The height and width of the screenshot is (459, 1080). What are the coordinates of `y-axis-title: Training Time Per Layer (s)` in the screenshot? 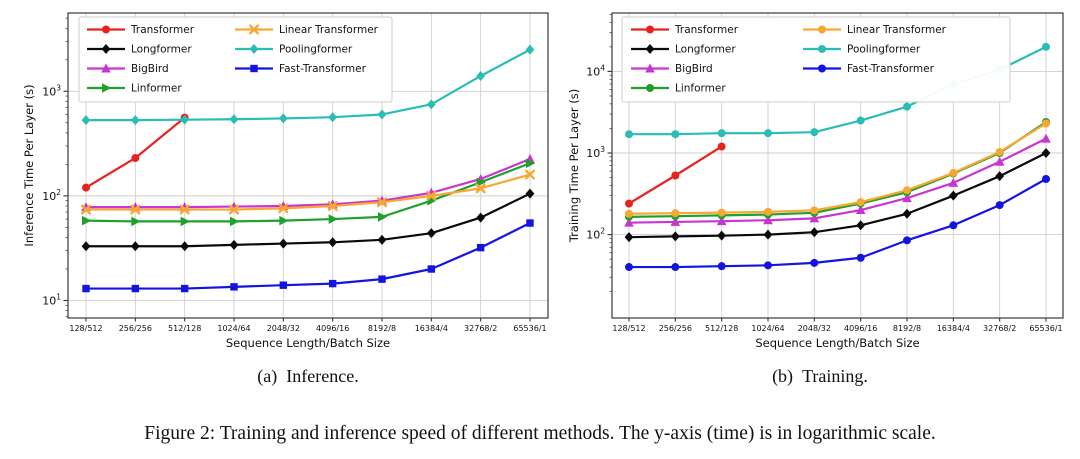 It's located at (574, 166).